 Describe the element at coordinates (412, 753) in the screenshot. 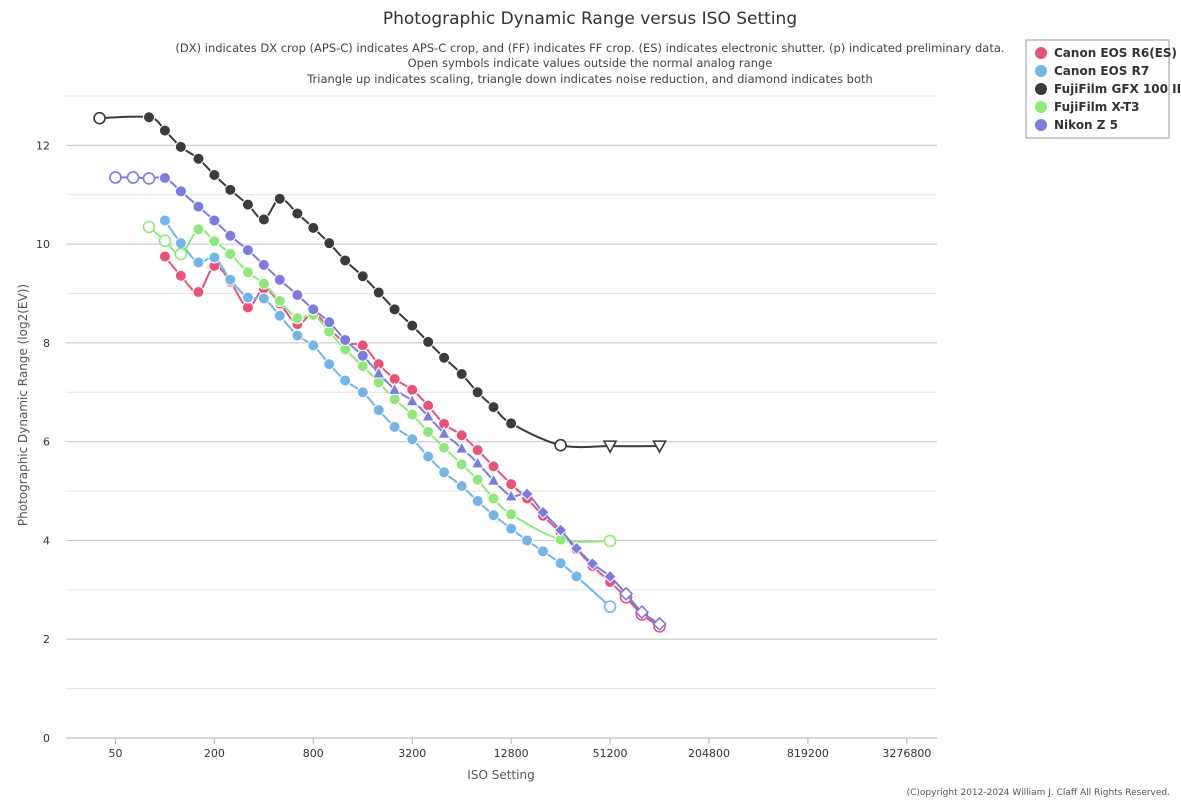

I see `x-tick-label: 3200` at that location.